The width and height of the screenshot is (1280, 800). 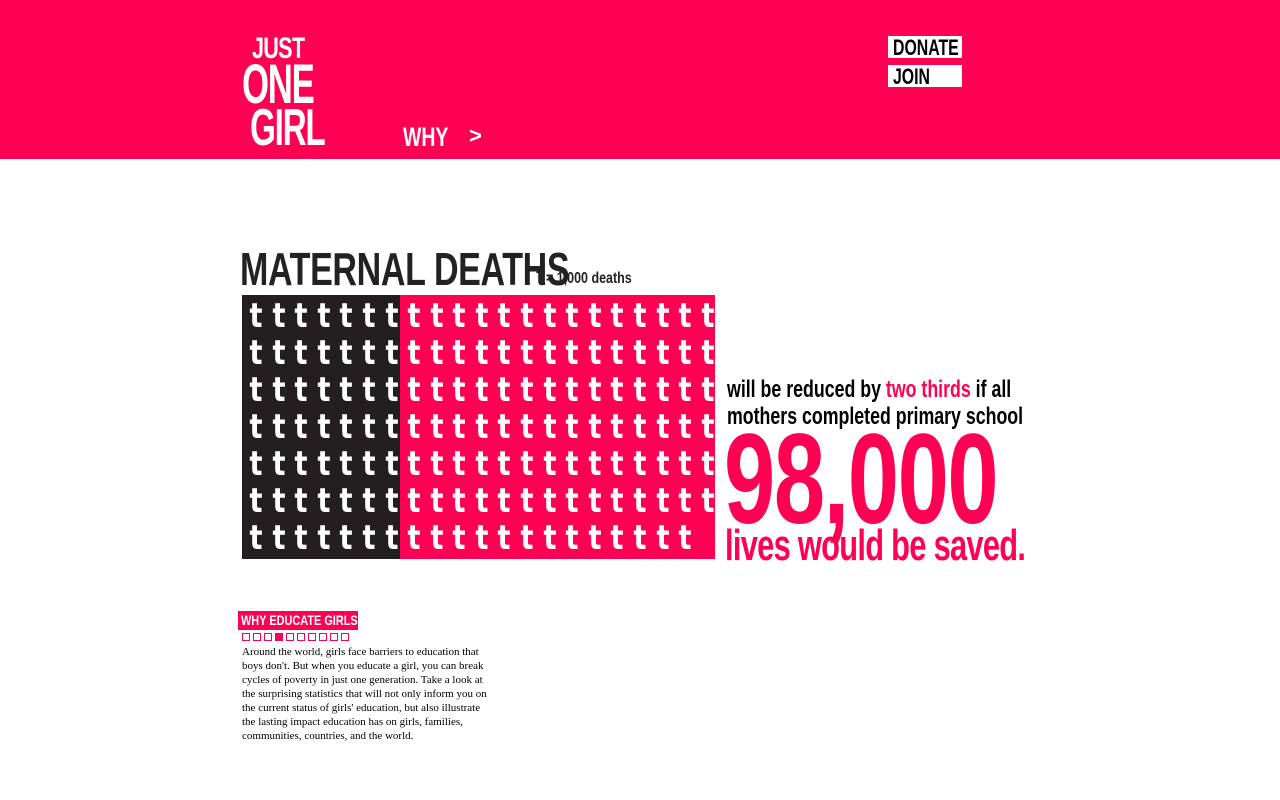 What do you see at coordinates (911, 76) in the screenshot?
I see `join-button-label: JOIN` at bounding box center [911, 76].